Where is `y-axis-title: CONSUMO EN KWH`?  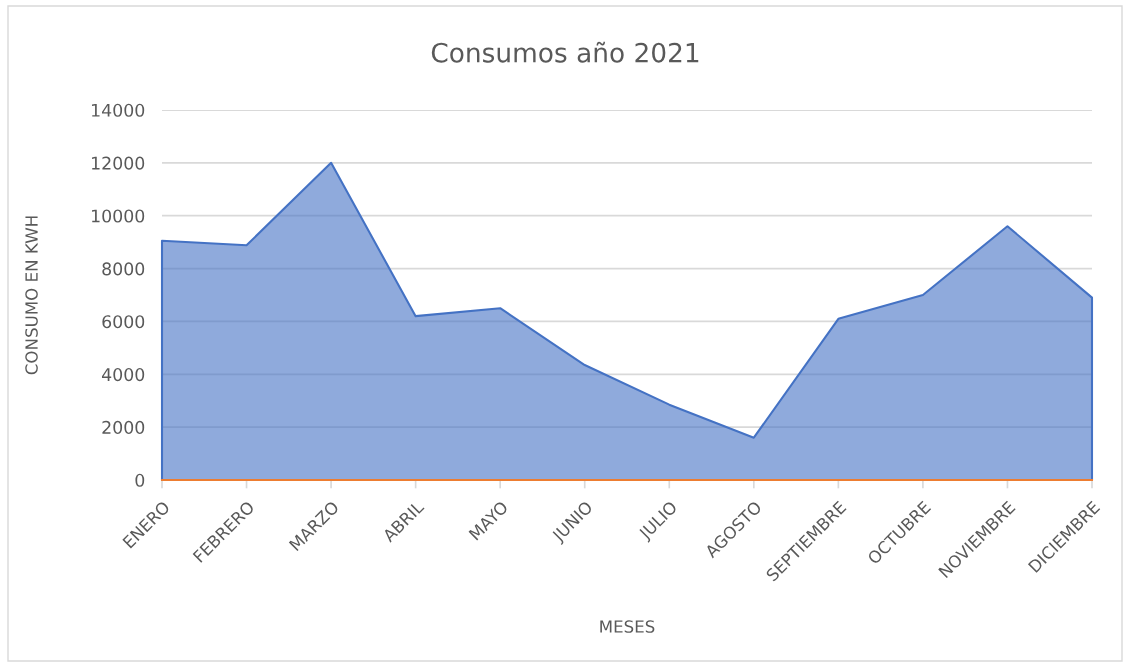
y-axis-title: CONSUMO EN KWH is located at coordinates (31, 295).